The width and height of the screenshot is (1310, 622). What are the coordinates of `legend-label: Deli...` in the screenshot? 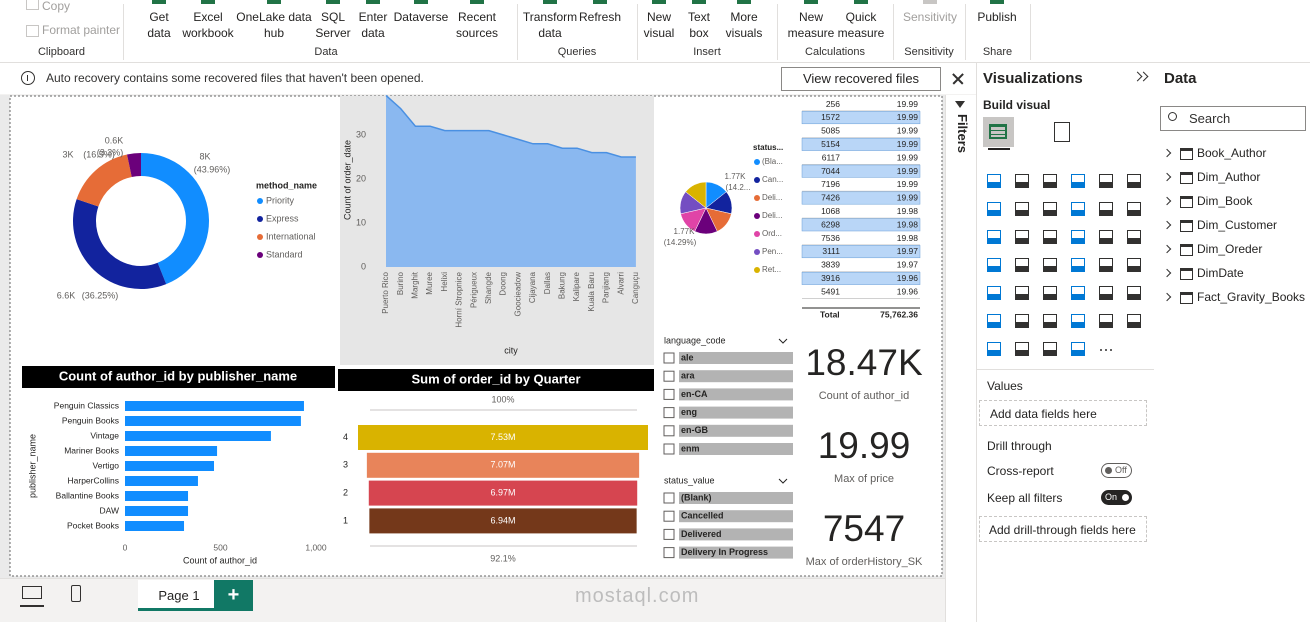 It's located at (772, 197).